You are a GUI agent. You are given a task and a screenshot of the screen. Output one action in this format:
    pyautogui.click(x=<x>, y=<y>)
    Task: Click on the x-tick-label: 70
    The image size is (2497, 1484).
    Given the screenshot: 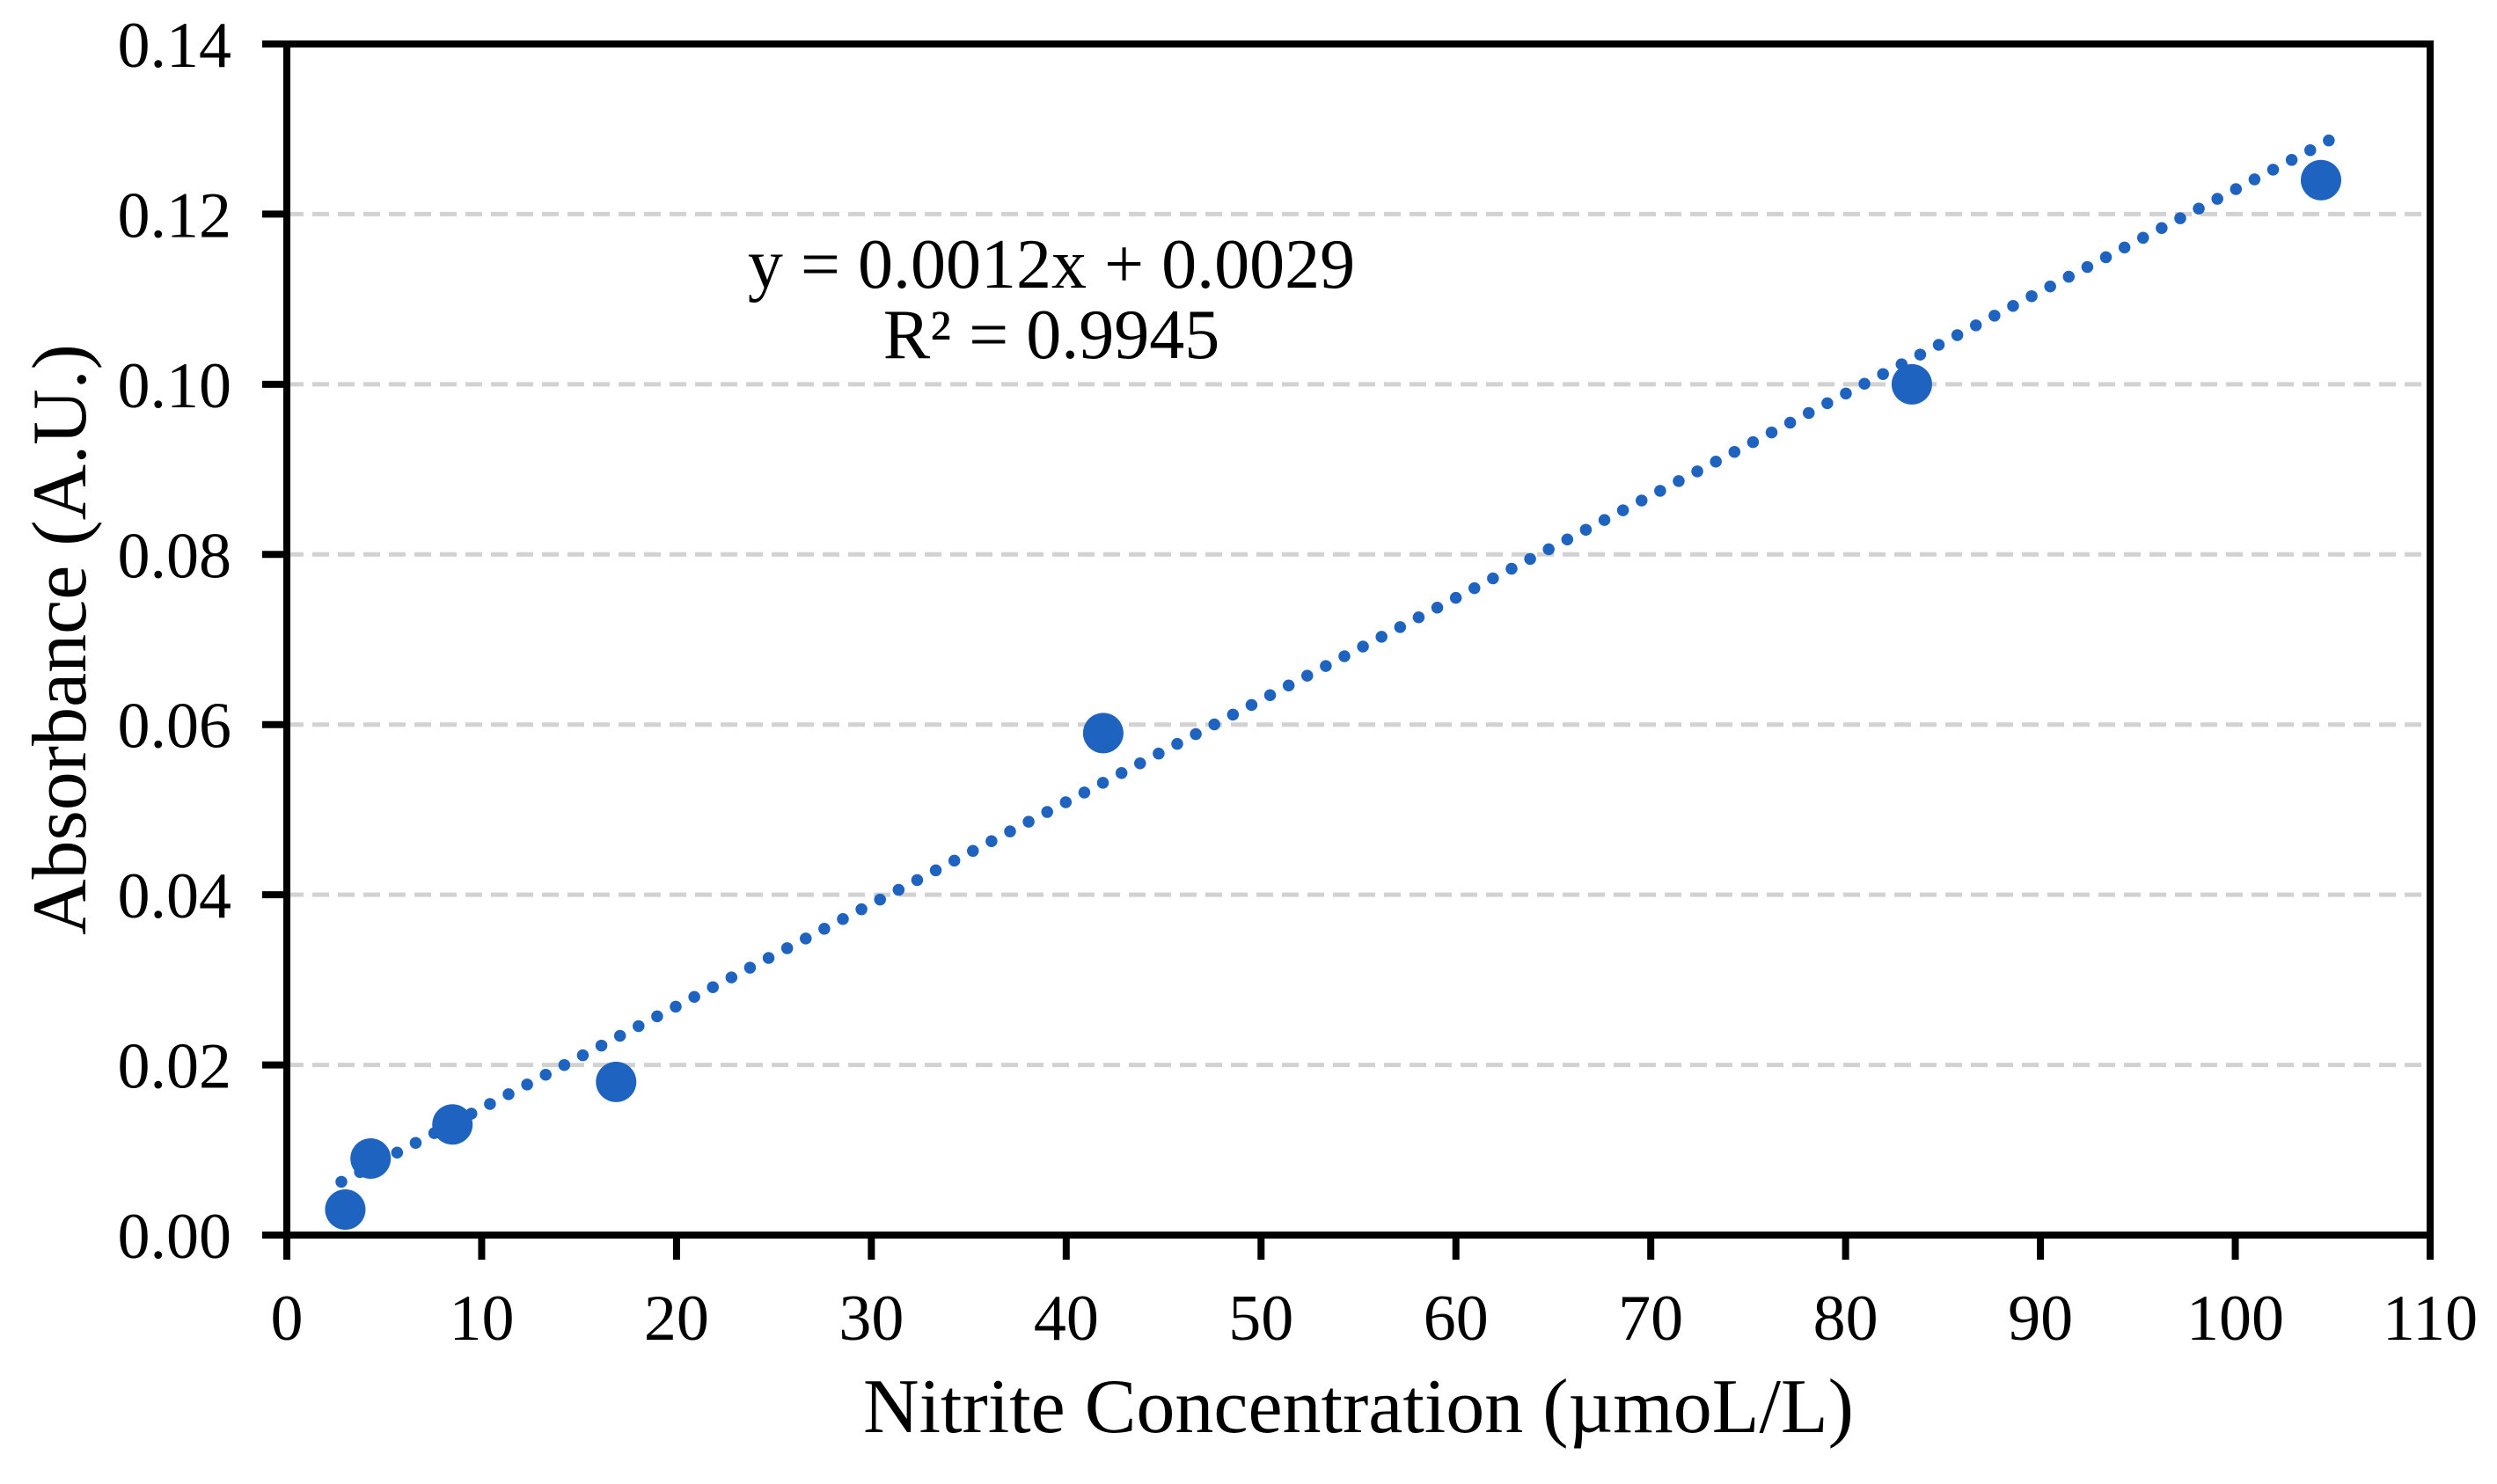 What is the action you would take?
    pyautogui.click(x=1650, y=1319)
    